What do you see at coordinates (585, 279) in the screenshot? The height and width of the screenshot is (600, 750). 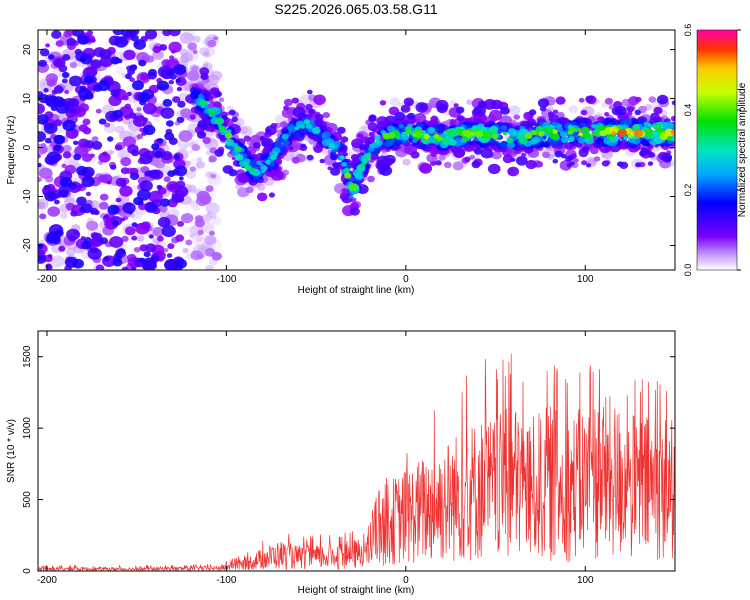 I see `spectrogram-x-tick-label: 100` at bounding box center [585, 279].